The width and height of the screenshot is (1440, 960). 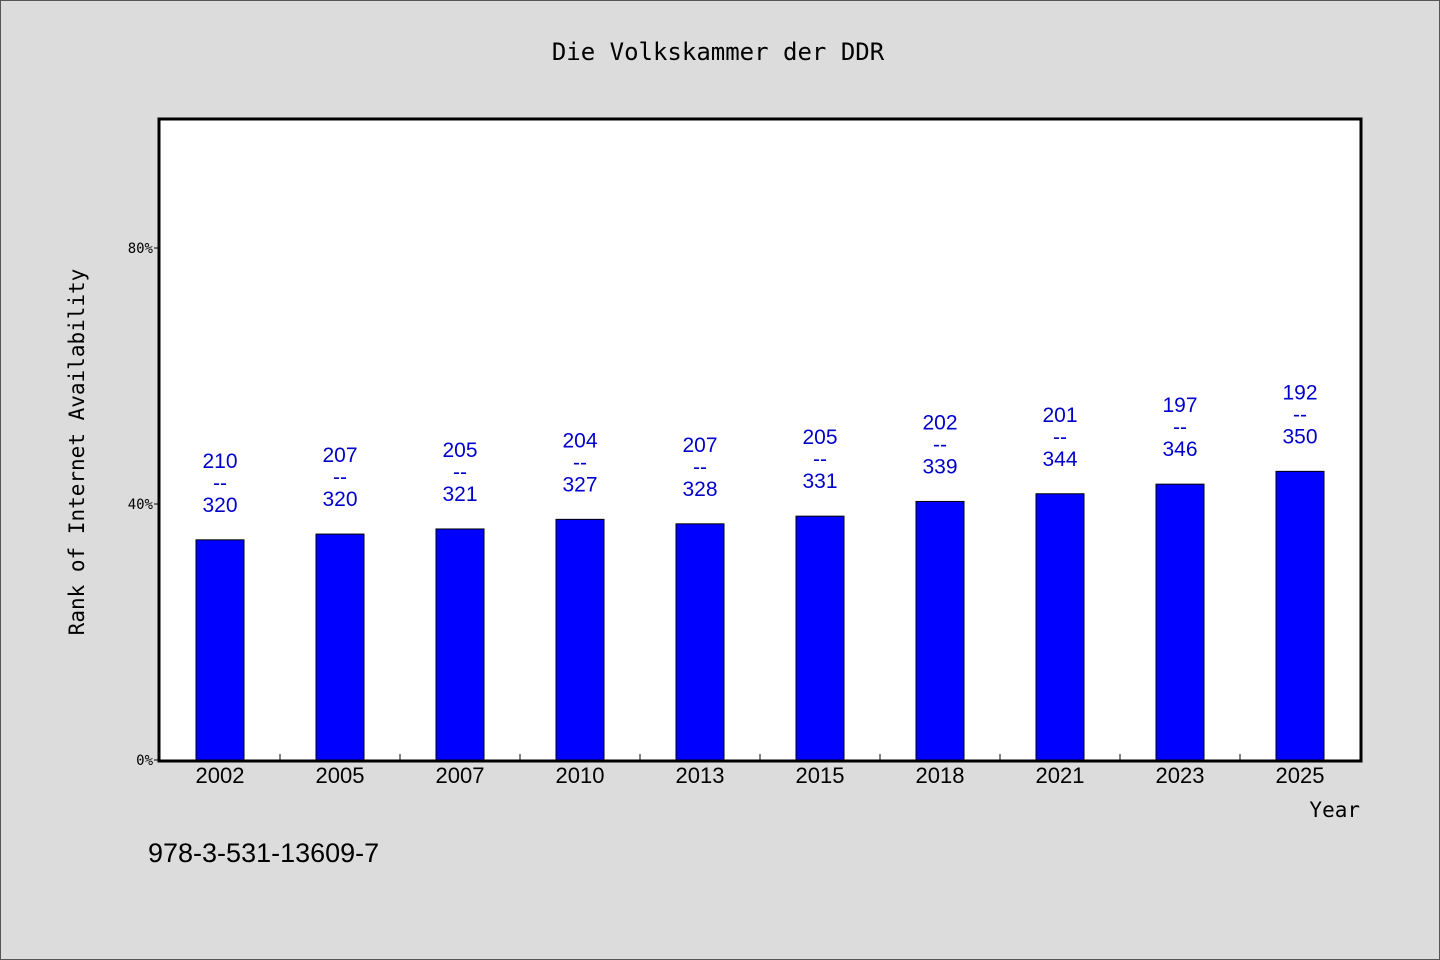 What do you see at coordinates (1180, 775) in the screenshot?
I see `x-tick-label: 2023` at bounding box center [1180, 775].